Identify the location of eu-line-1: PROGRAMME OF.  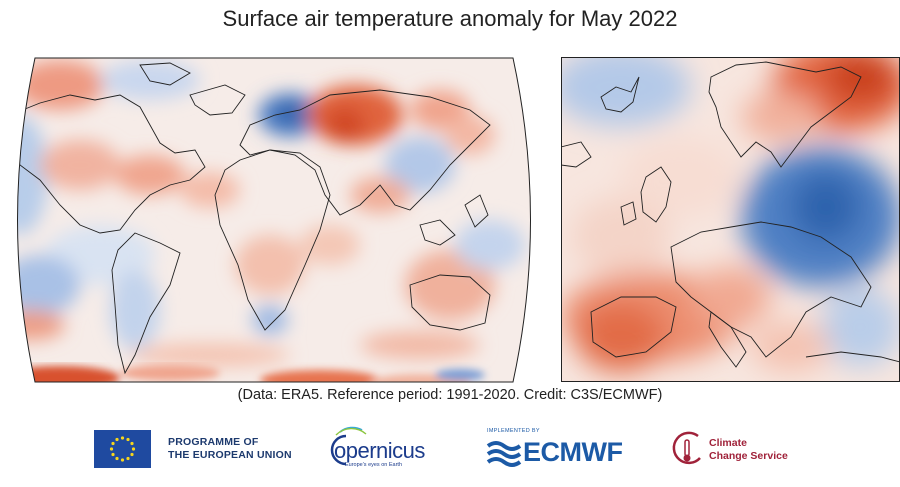
(213, 442).